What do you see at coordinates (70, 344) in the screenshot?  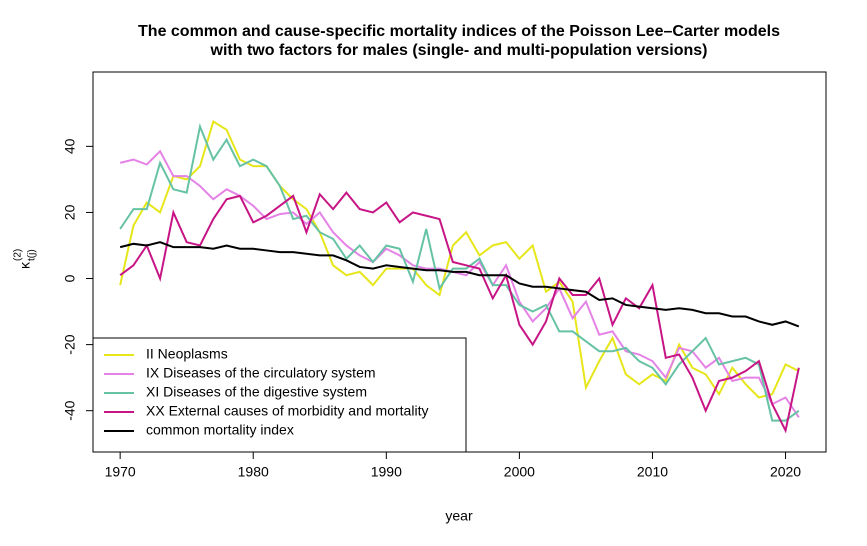 I see `y-tick-label: -20` at bounding box center [70, 344].